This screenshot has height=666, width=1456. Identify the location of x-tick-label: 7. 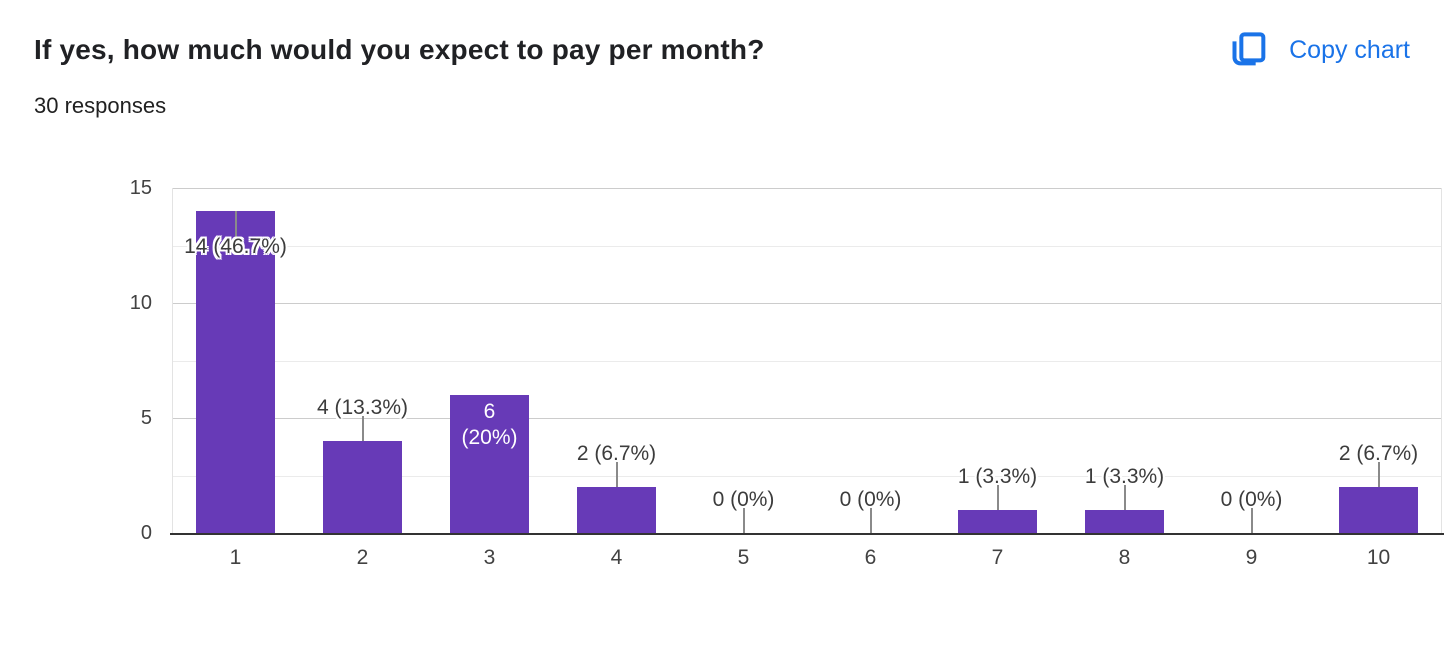
(997, 557).